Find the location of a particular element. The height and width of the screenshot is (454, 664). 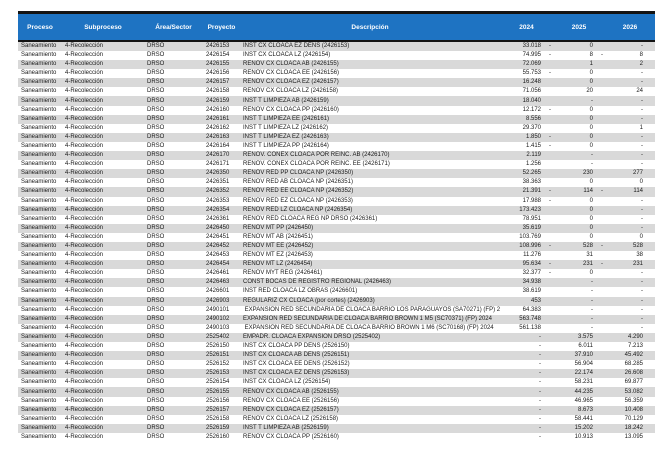

cell-y2025: 8- is located at coordinates (579, 55).